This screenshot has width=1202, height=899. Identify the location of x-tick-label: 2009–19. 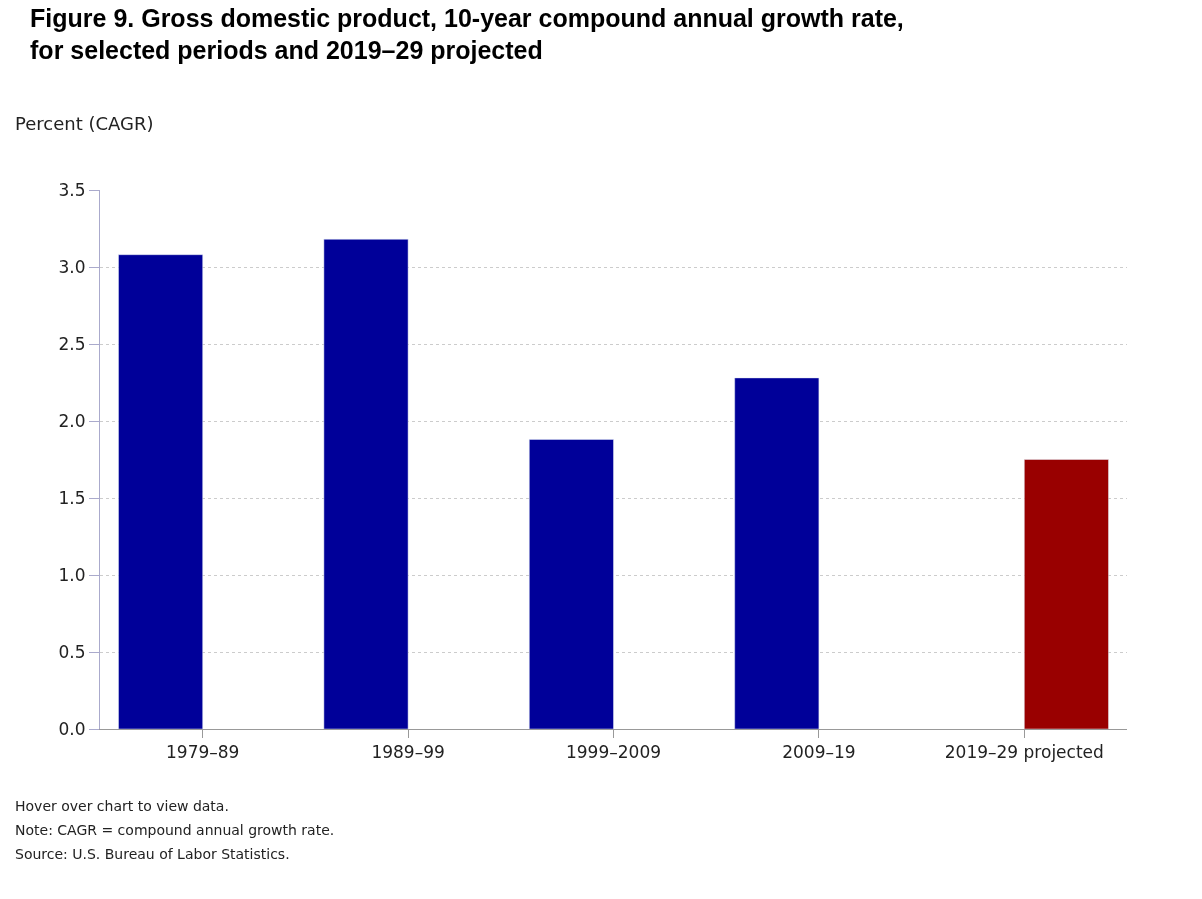
(819, 752).